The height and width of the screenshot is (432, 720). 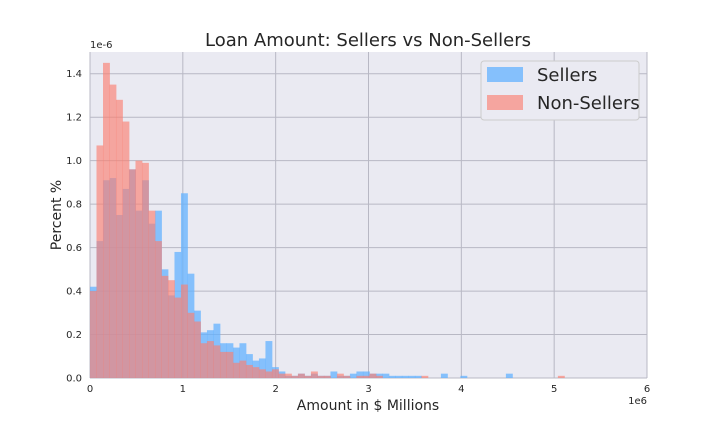 I want to click on x-tick-label: 4, so click(x=461, y=389).